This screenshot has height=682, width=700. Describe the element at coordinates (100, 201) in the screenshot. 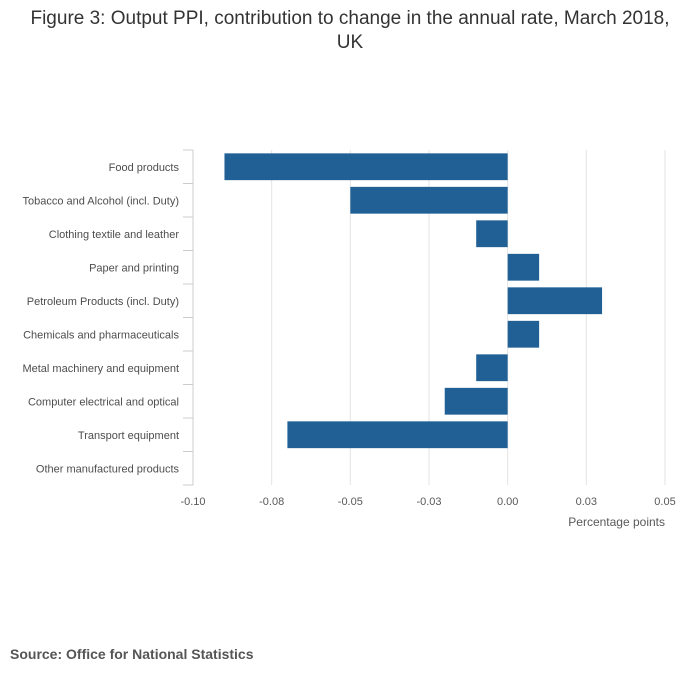

I see `category-label: Tobacco and Alcohol (incl. Duty)` at that location.